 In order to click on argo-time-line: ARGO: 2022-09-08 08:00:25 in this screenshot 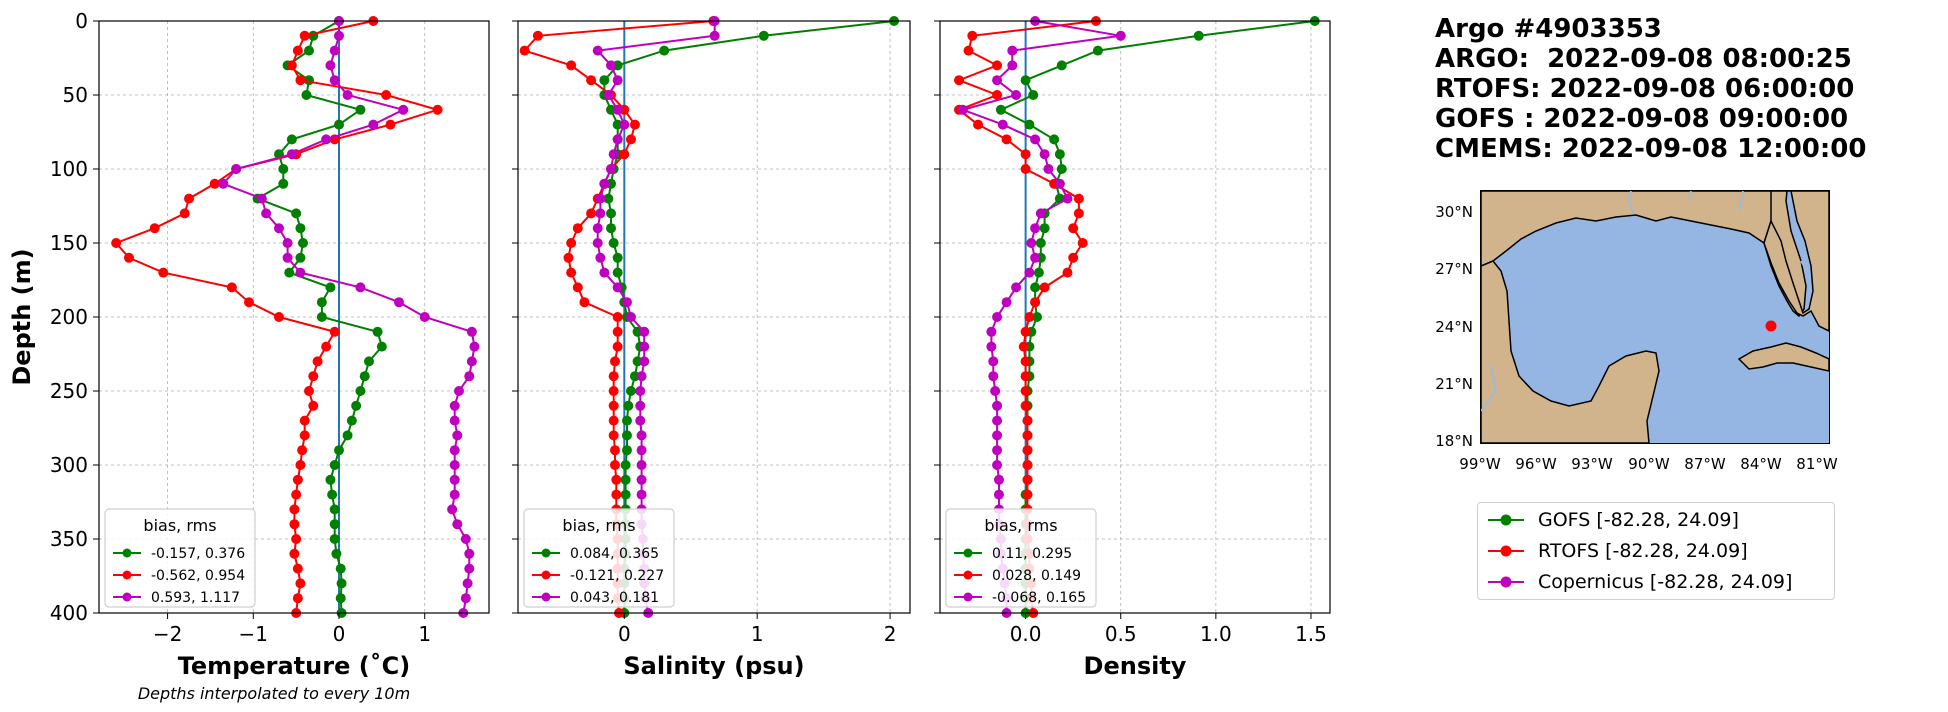, I will do `click(1643, 59)`.